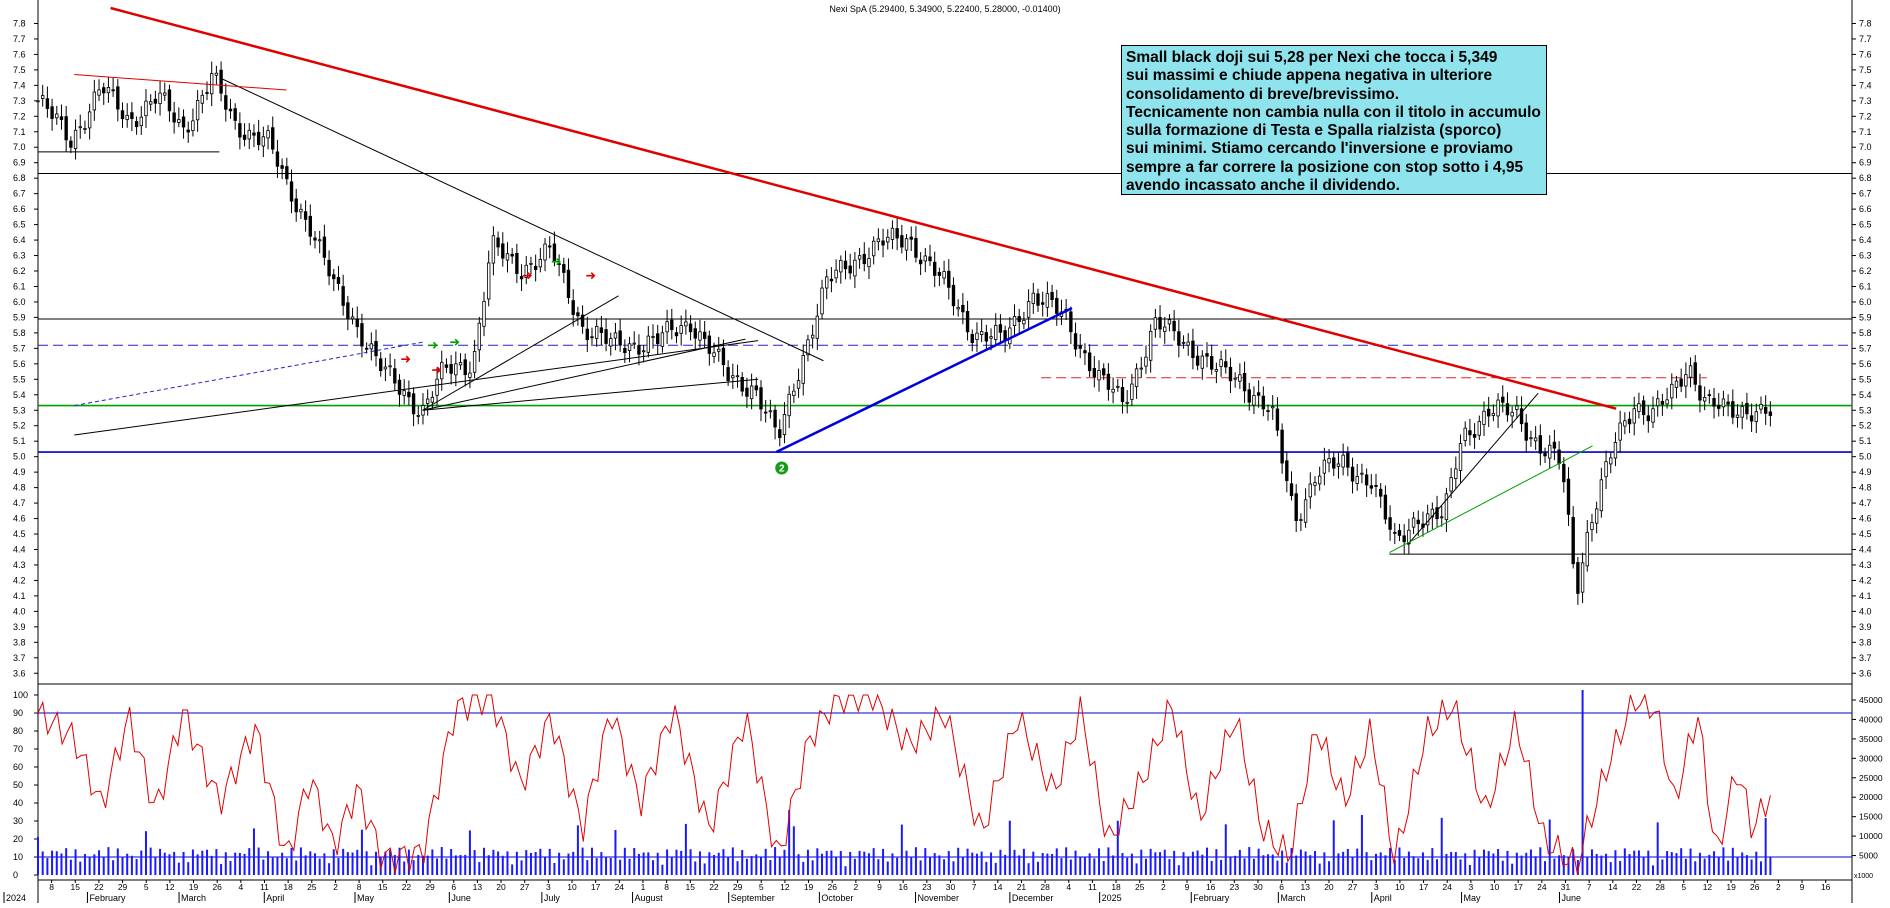 The image size is (1890, 908). I want to click on price-tick-label-left: 4.2, so click(19, 580).